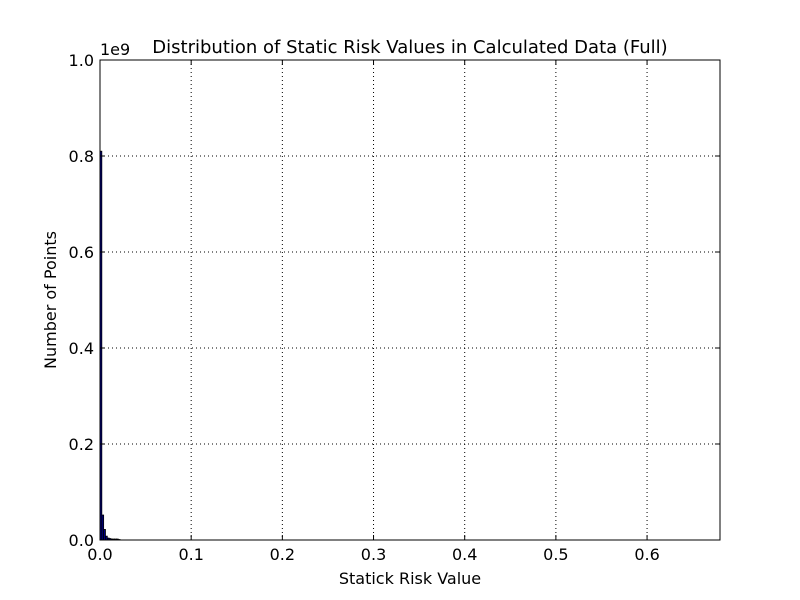 This screenshot has height=600, width=800. Describe the element at coordinates (50, 300) in the screenshot. I see `y-axis-label: Number of Points` at that location.